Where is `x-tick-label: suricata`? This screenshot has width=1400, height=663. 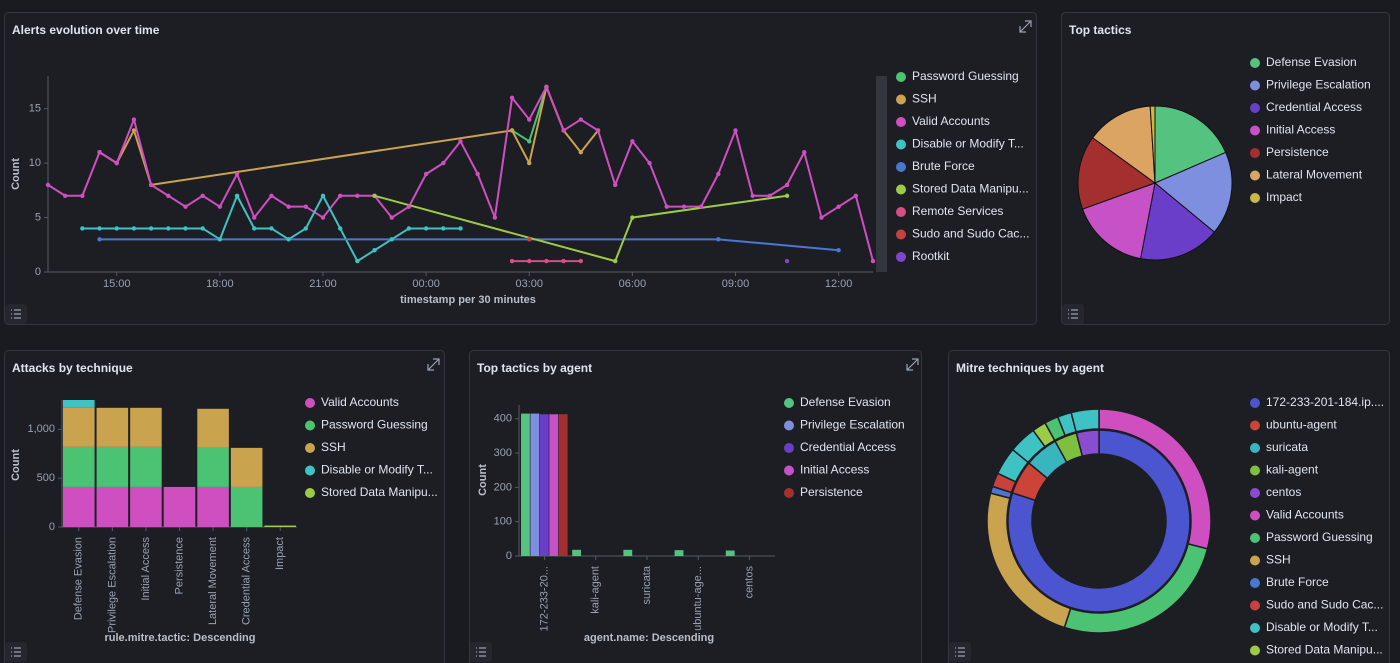 x-tick-label: suricata is located at coordinates (647, 584).